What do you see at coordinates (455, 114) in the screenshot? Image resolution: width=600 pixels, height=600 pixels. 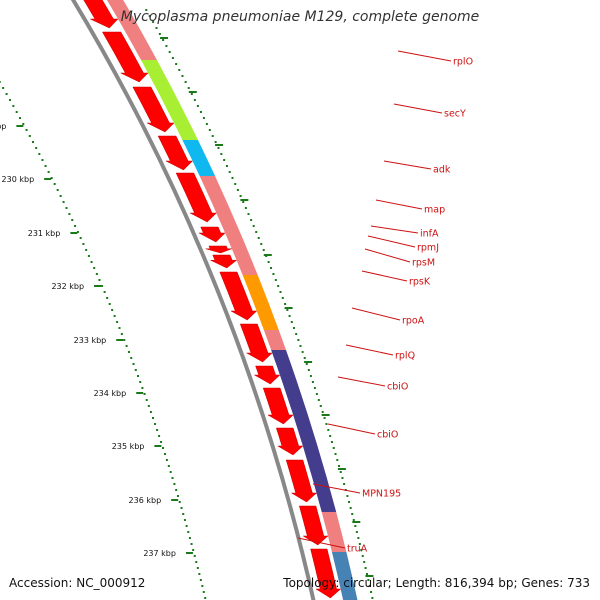 I see `gene-label: secY` at bounding box center [455, 114].